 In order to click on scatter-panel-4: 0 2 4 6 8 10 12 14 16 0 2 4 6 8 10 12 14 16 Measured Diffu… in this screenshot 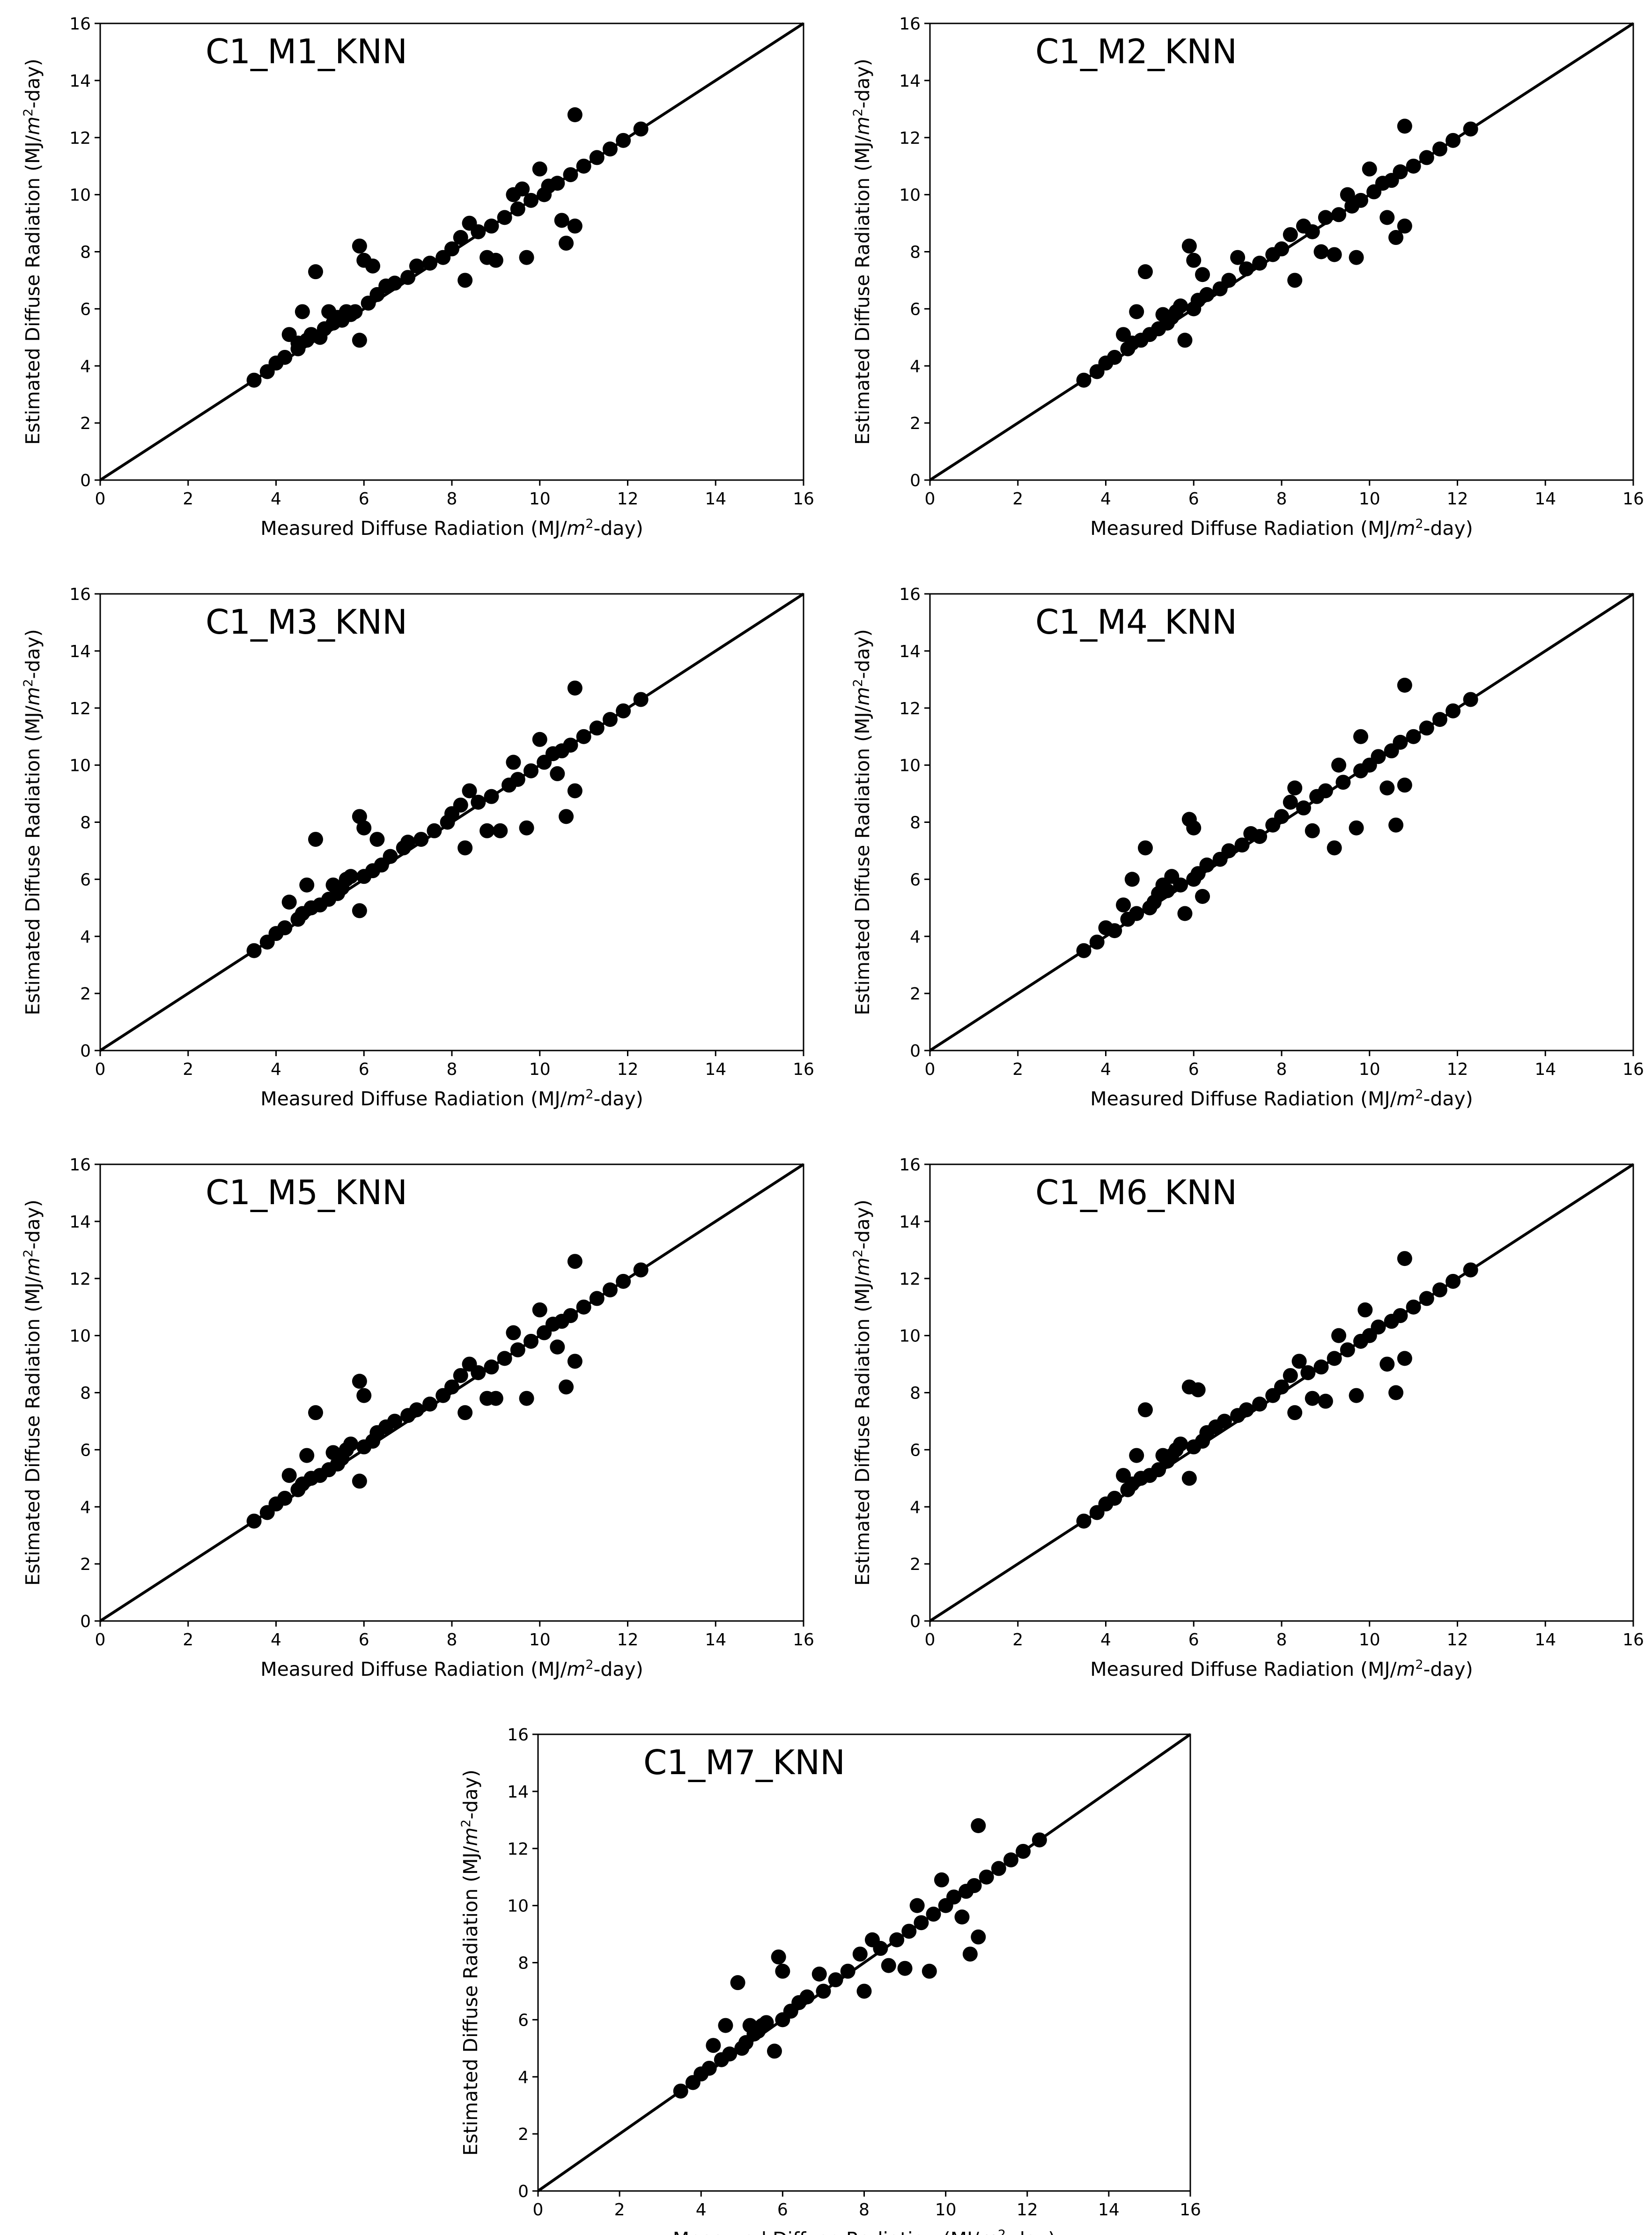, I will do `click(1247, 847)`.